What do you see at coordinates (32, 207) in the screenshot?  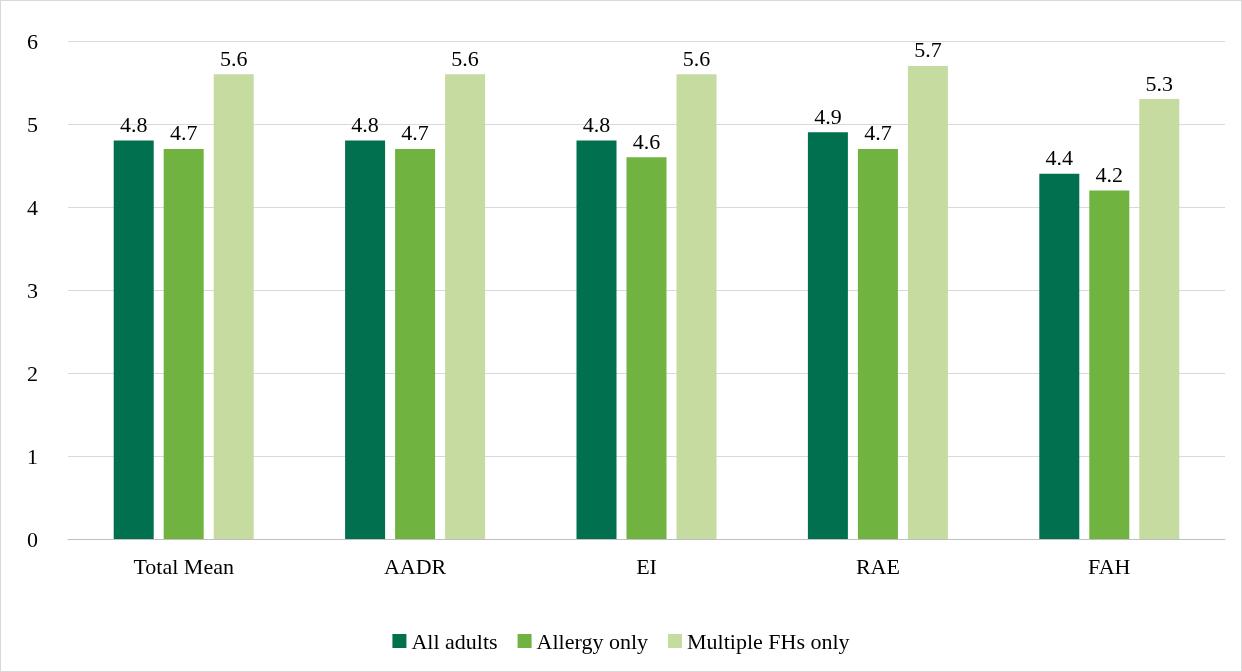 I see `y-tick-label: 4` at bounding box center [32, 207].